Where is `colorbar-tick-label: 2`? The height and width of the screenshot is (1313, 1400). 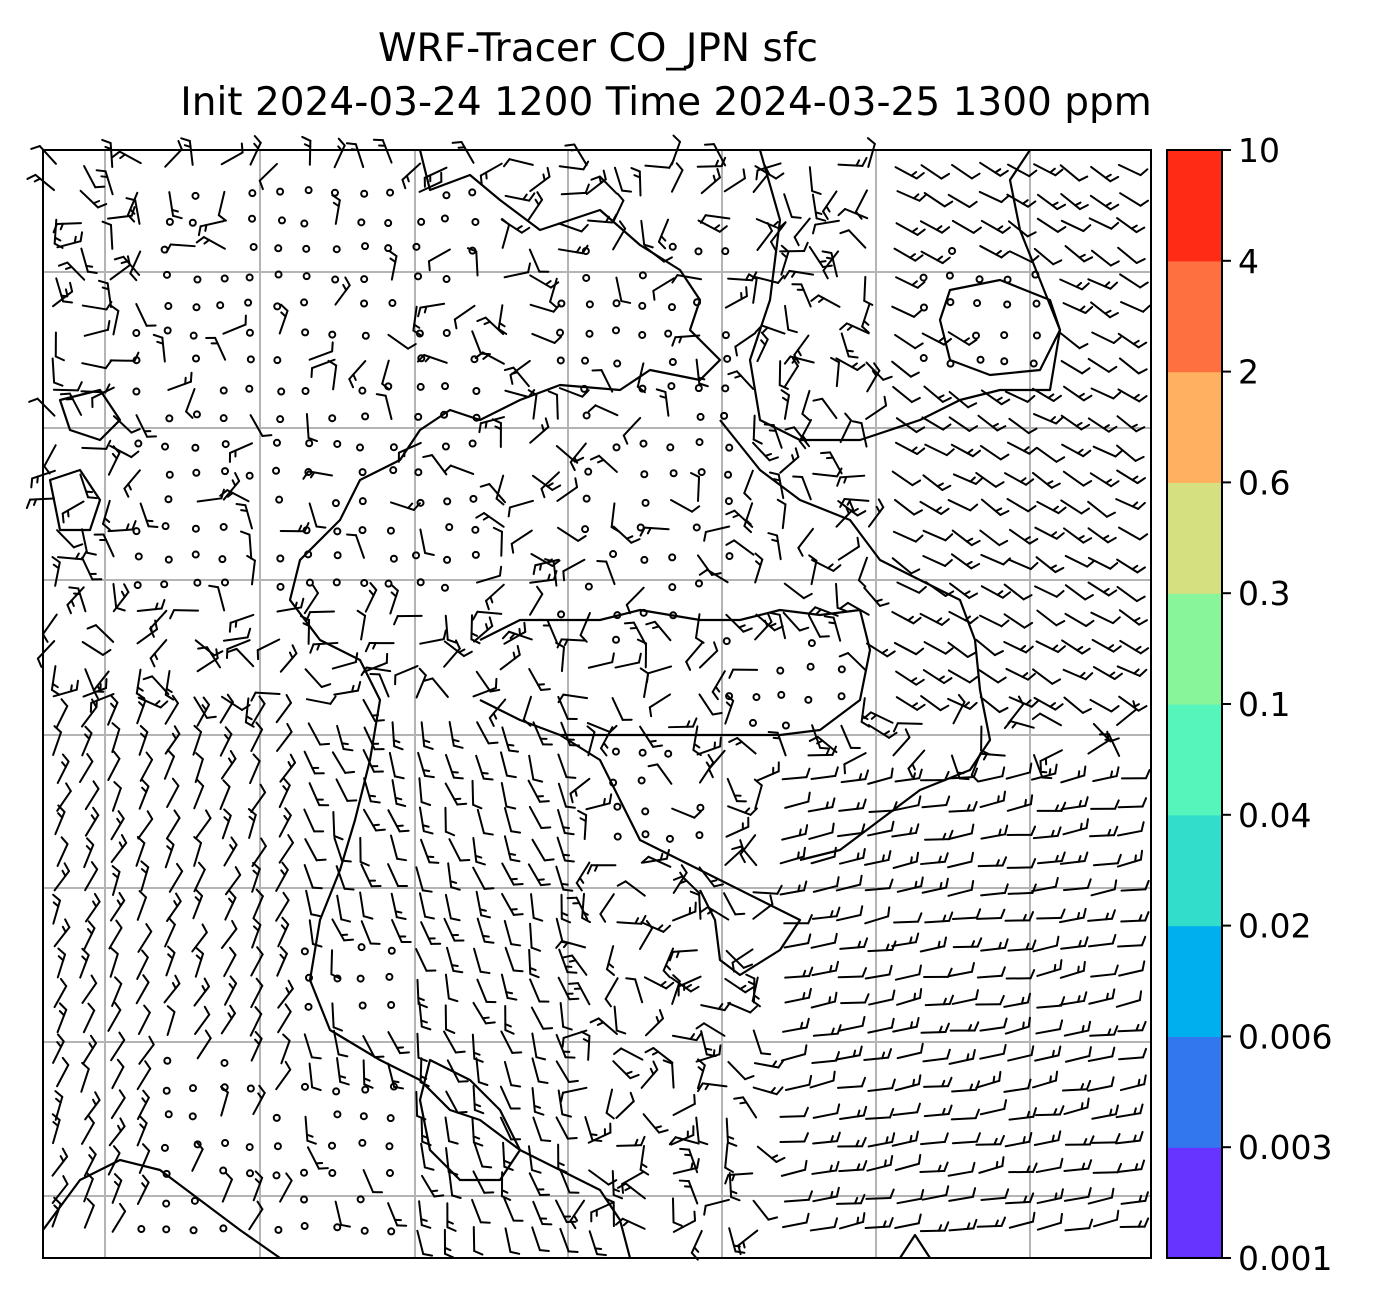
colorbar-tick-label: 2 is located at coordinates (1248, 372).